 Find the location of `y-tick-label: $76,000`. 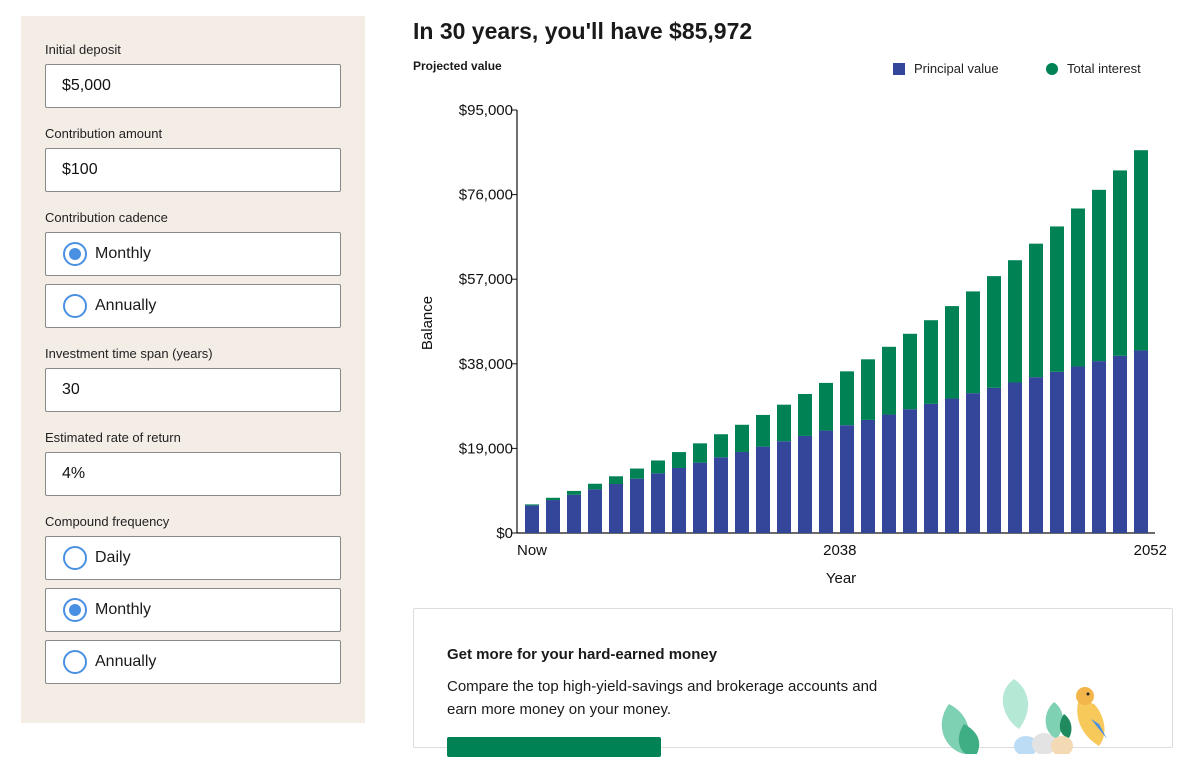

y-tick-label: $76,000 is located at coordinates (486, 195).